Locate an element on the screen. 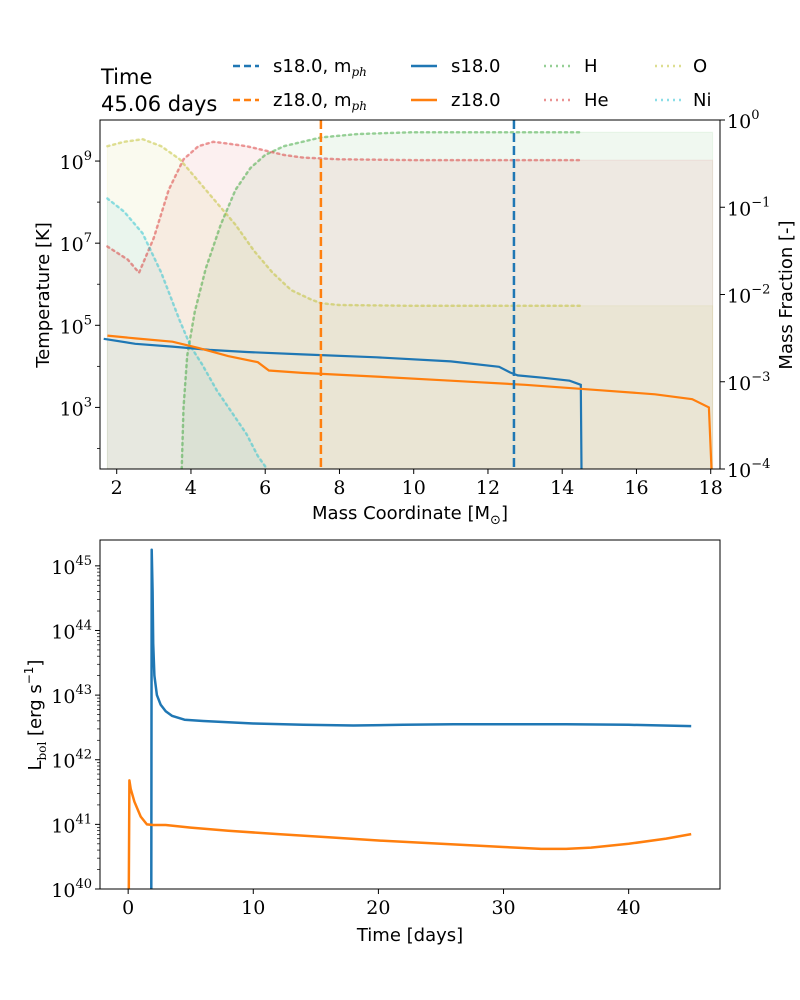 The width and height of the screenshot is (800, 1000). lightcurve-x-ticks: 0 10 20 30 40 is located at coordinates (381, 904).